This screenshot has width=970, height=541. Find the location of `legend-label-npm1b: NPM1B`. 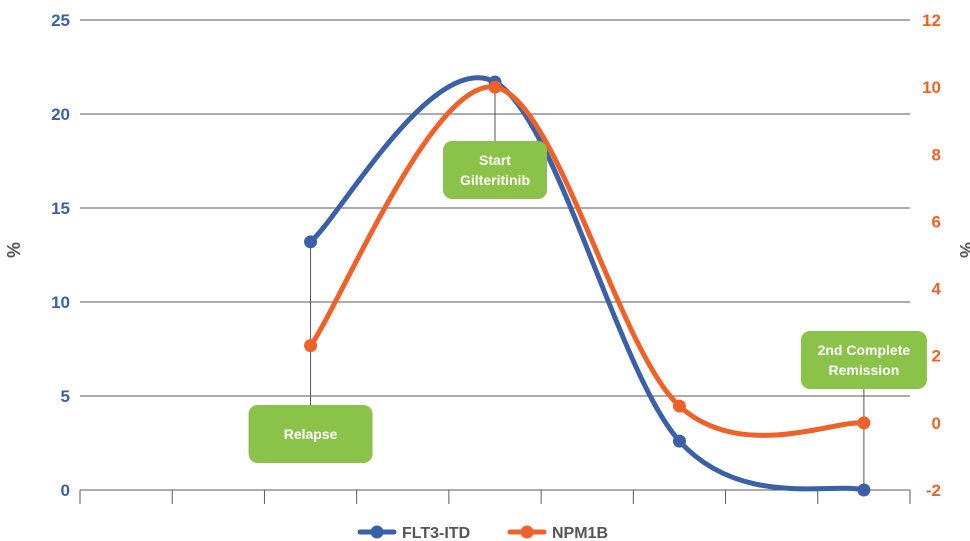

legend-label-npm1b: NPM1B is located at coordinates (580, 533).